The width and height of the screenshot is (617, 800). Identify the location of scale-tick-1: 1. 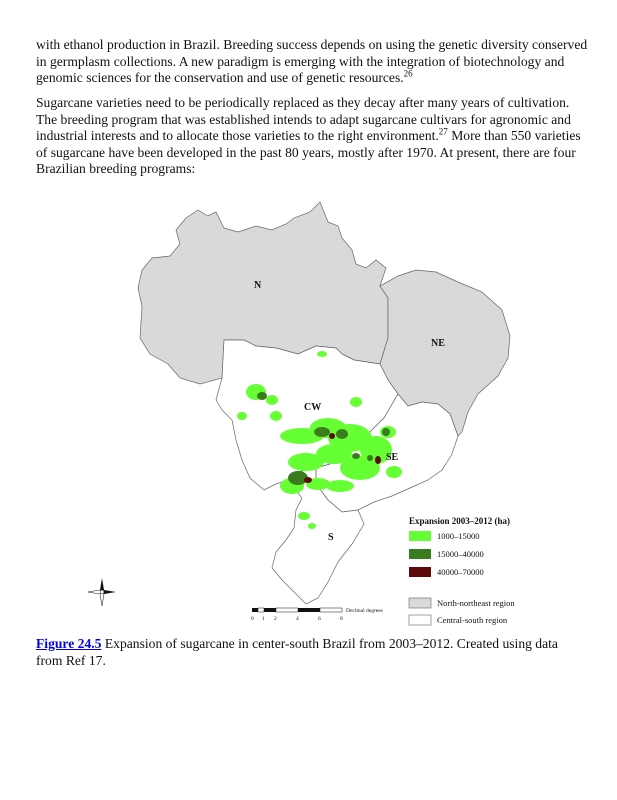
(263, 619).